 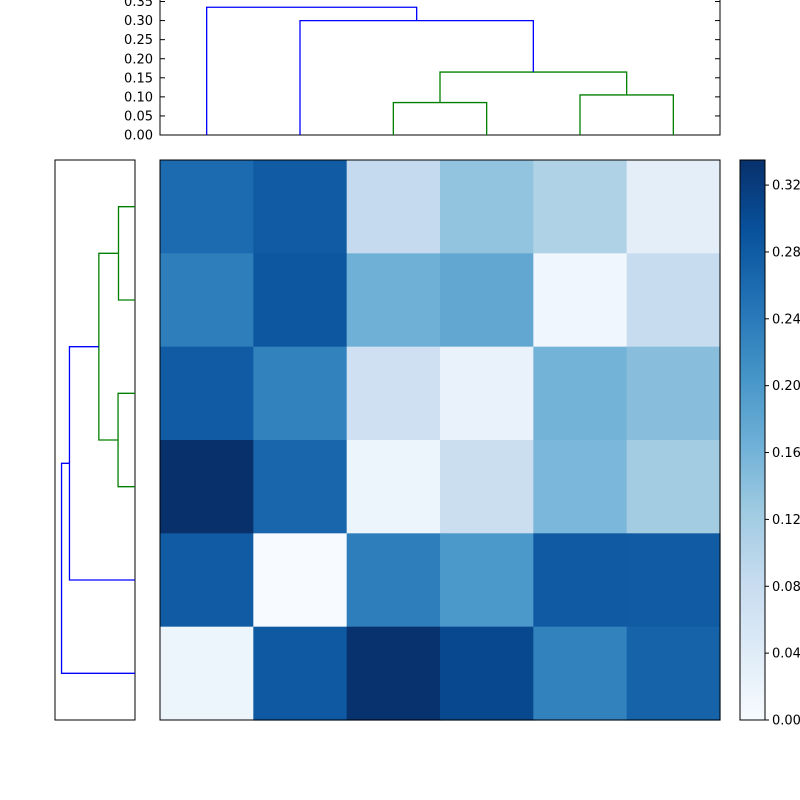 I want to click on colorbar-tick-label: 0.24, so click(x=786, y=319).